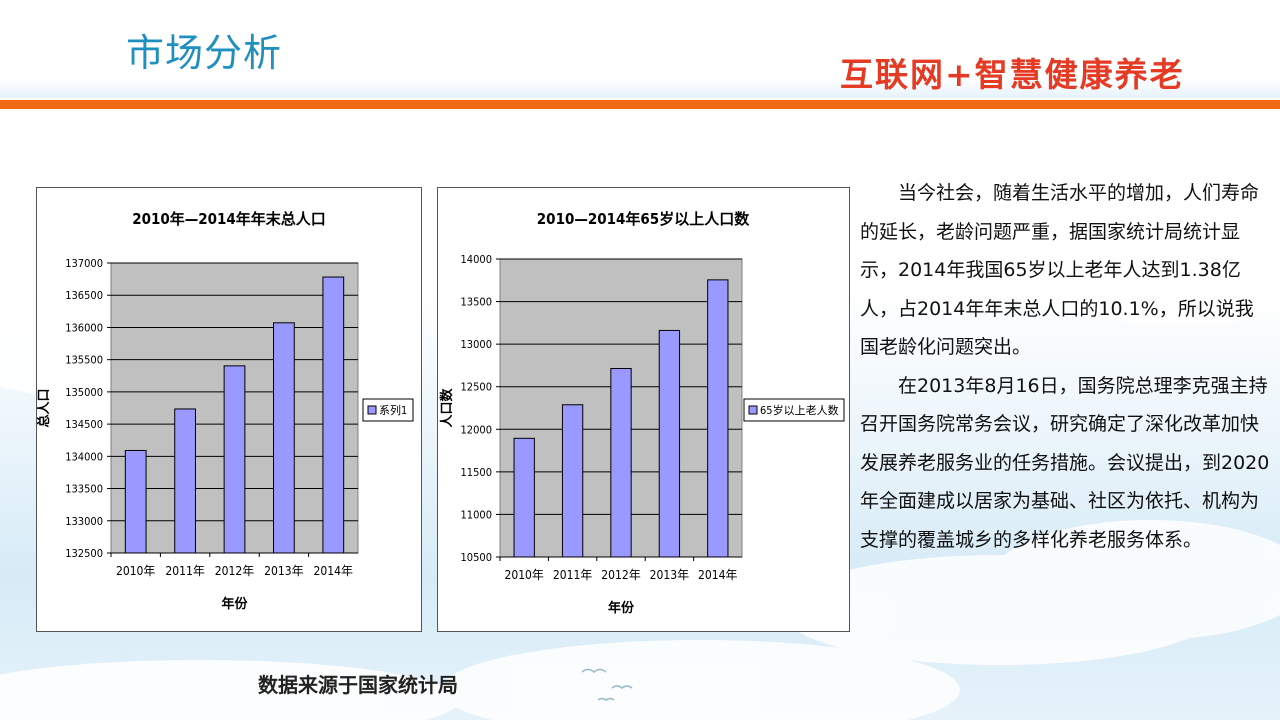 This screenshot has width=1280, height=720. What do you see at coordinates (476, 387) in the screenshot?
I see `y-tick-label: 12500` at bounding box center [476, 387].